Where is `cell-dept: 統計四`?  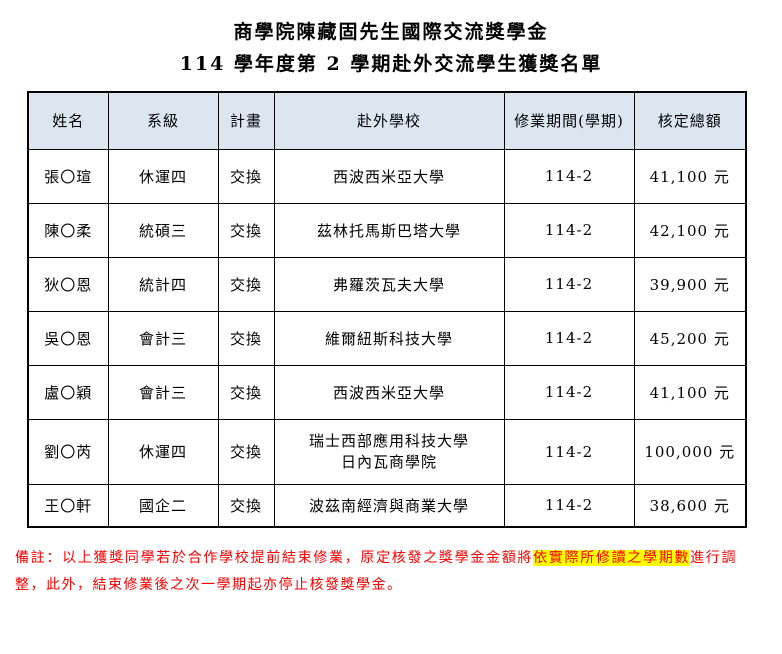
cell-dept: 統計四 is located at coordinates (163, 284).